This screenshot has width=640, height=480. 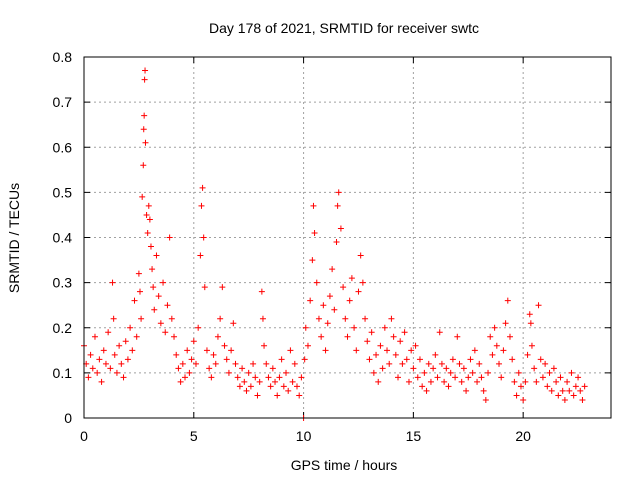 What do you see at coordinates (84, 436) in the screenshot?
I see `x-tick-label: 0` at bounding box center [84, 436].